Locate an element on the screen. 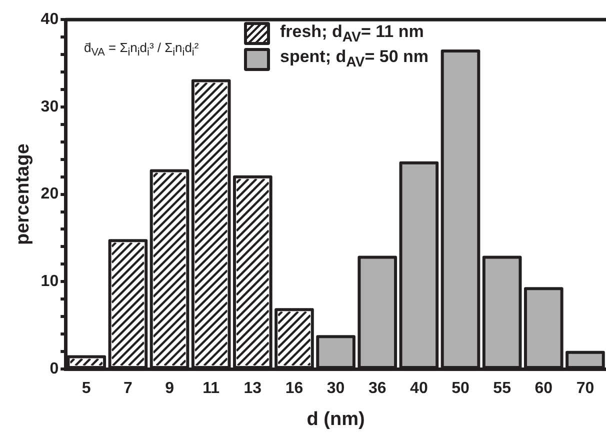 The width and height of the screenshot is (606, 439). x-axis-title: d (nm) is located at coordinates (335, 419).